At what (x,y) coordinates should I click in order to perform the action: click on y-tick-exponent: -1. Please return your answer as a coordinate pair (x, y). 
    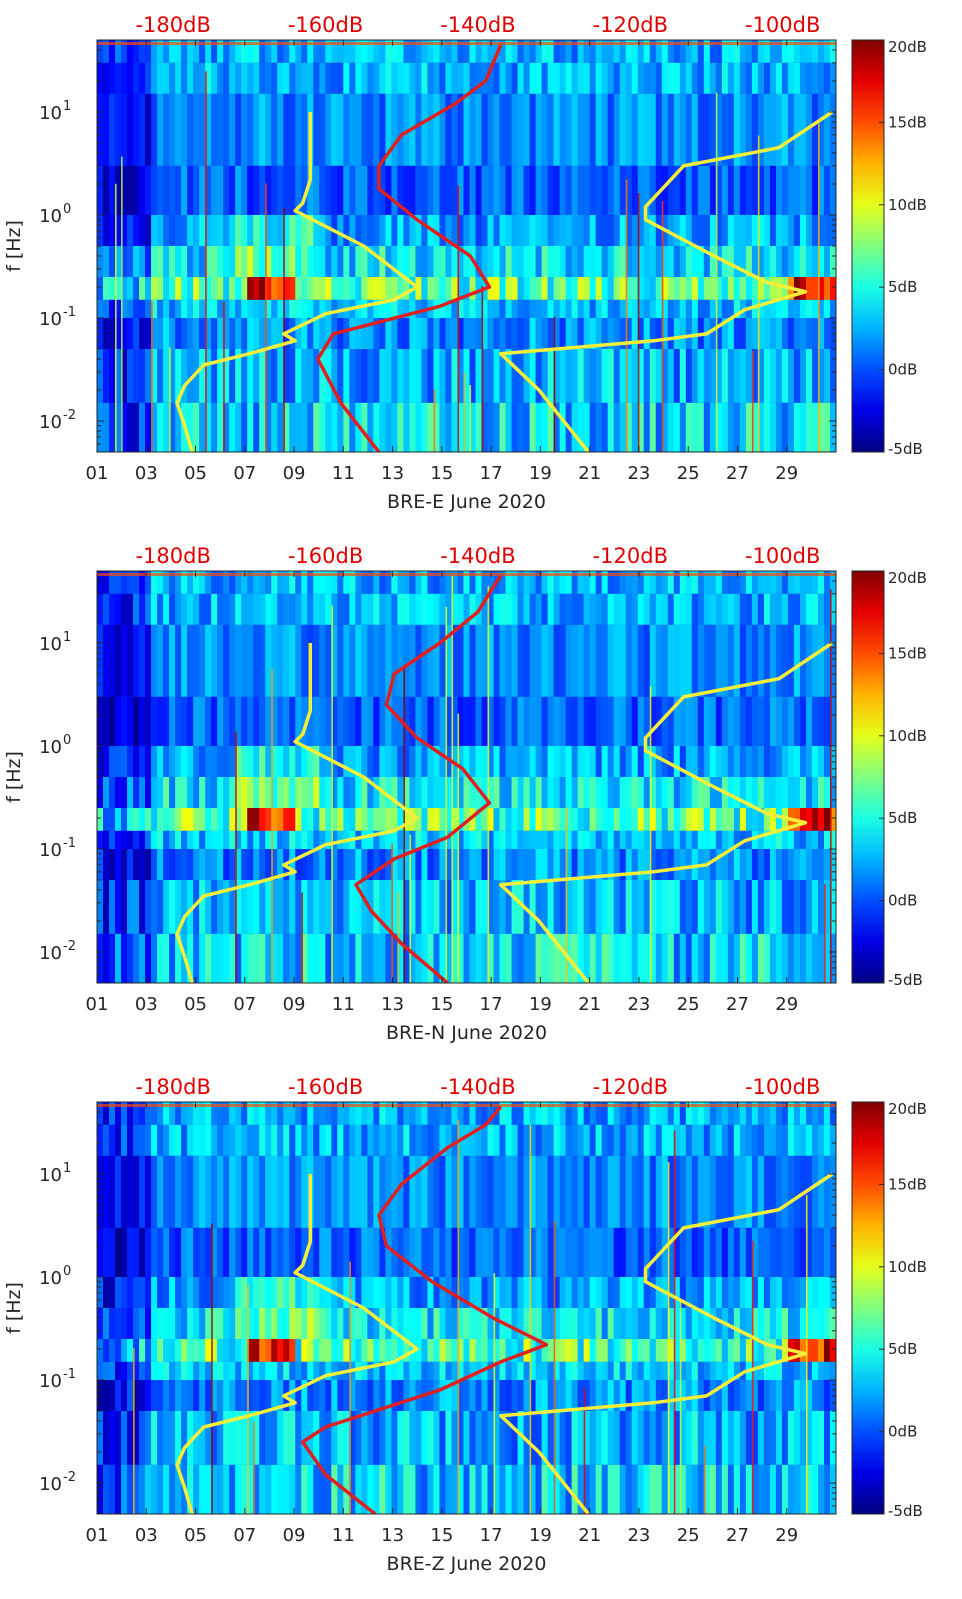
    Looking at the image, I should click on (69, 1374).